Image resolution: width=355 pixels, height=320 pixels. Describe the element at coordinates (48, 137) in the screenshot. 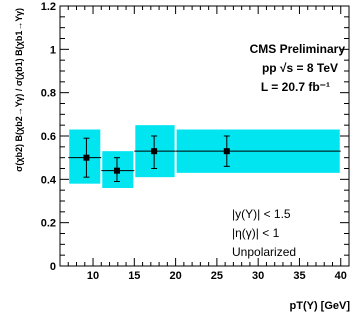

I see `y-tick-label-0.6: 0.6` at that location.